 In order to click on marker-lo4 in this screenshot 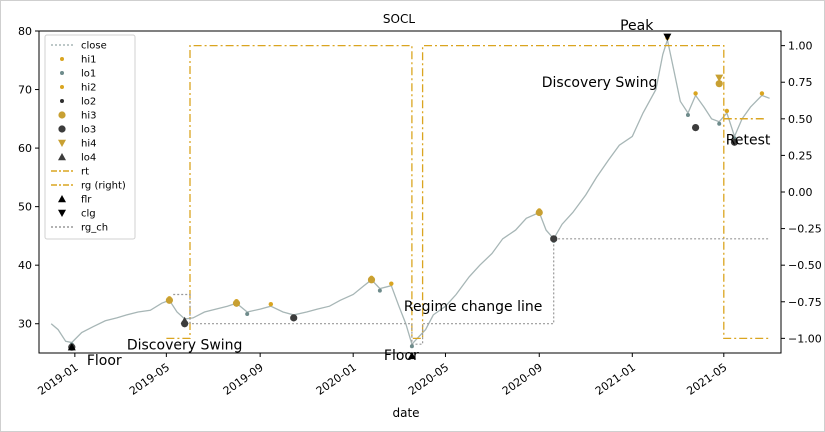, I will do `click(184, 320)`.